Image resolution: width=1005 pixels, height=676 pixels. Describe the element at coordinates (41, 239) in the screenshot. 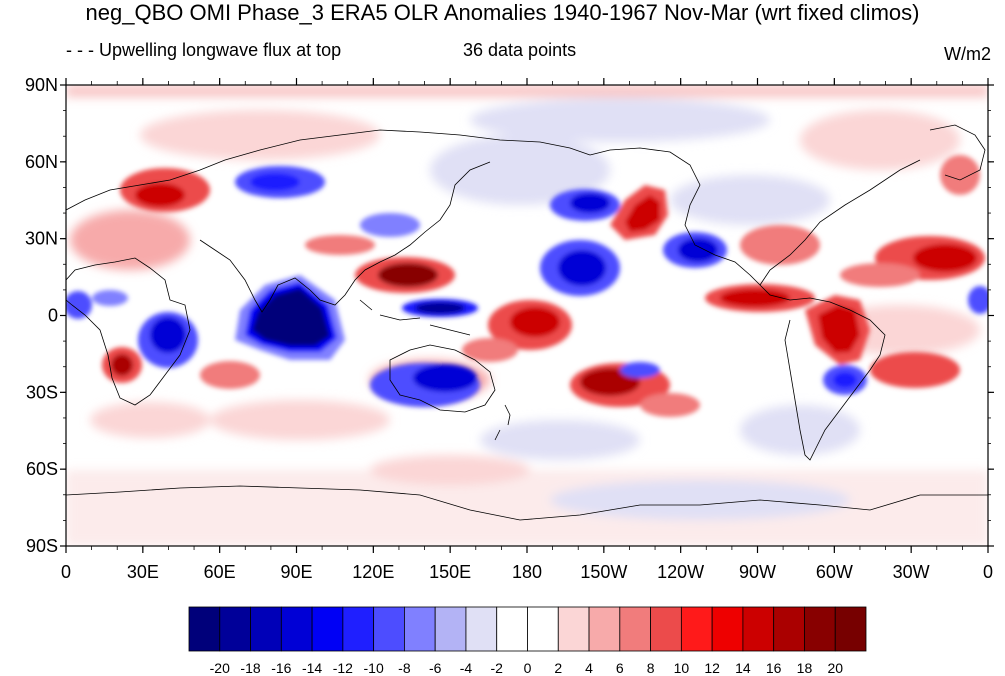

I see `lat-label: 30N` at that location.